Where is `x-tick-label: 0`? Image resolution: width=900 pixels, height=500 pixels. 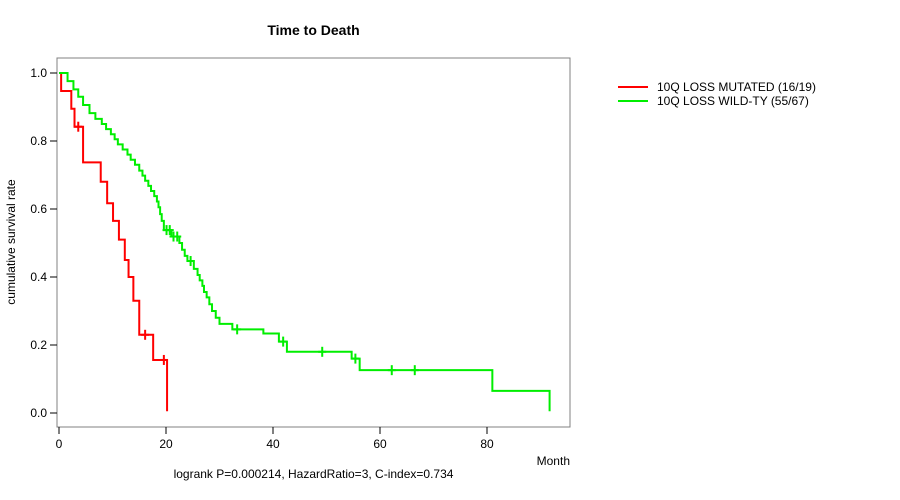
x-tick-label: 0 is located at coordinates (59, 444).